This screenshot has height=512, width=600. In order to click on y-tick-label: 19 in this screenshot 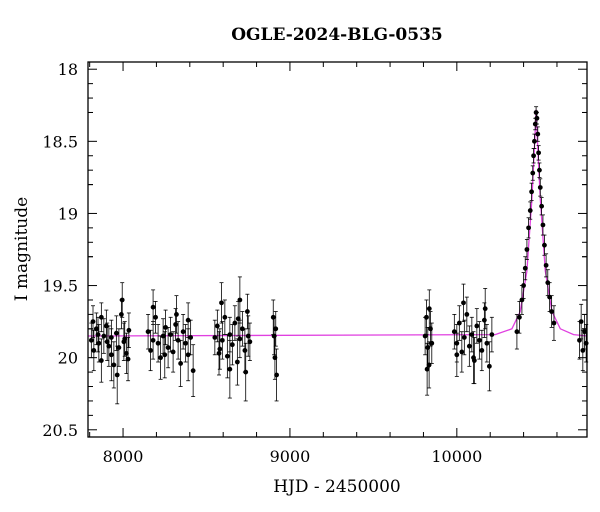, I will do `click(68, 213)`.